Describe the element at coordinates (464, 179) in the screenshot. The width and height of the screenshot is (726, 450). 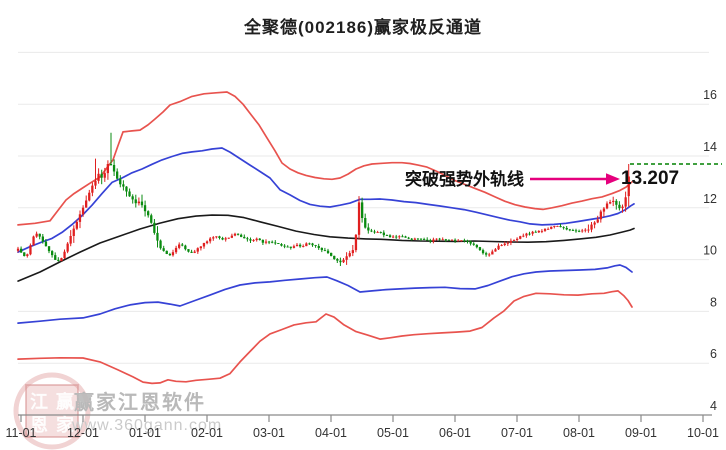
I see `breakout-annotation-label: 突破强势外轨线` at that location.